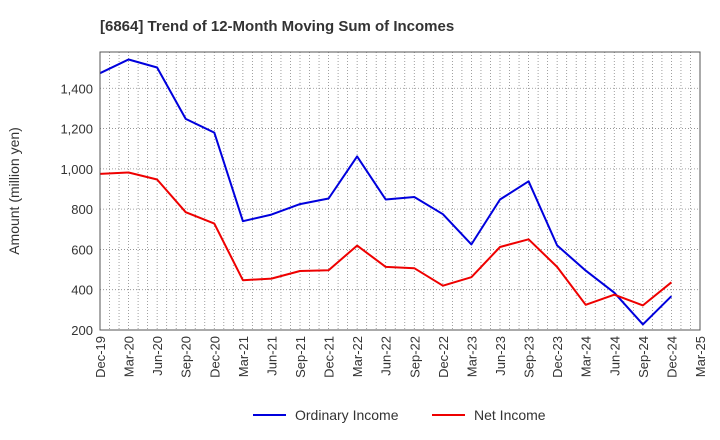 Image resolution: width=720 pixels, height=440 pixels. What do you see at coordinates (643, 357) in the screenshot?
I see `x-tick-label: Sep-24` at bounding box center [643, 357].